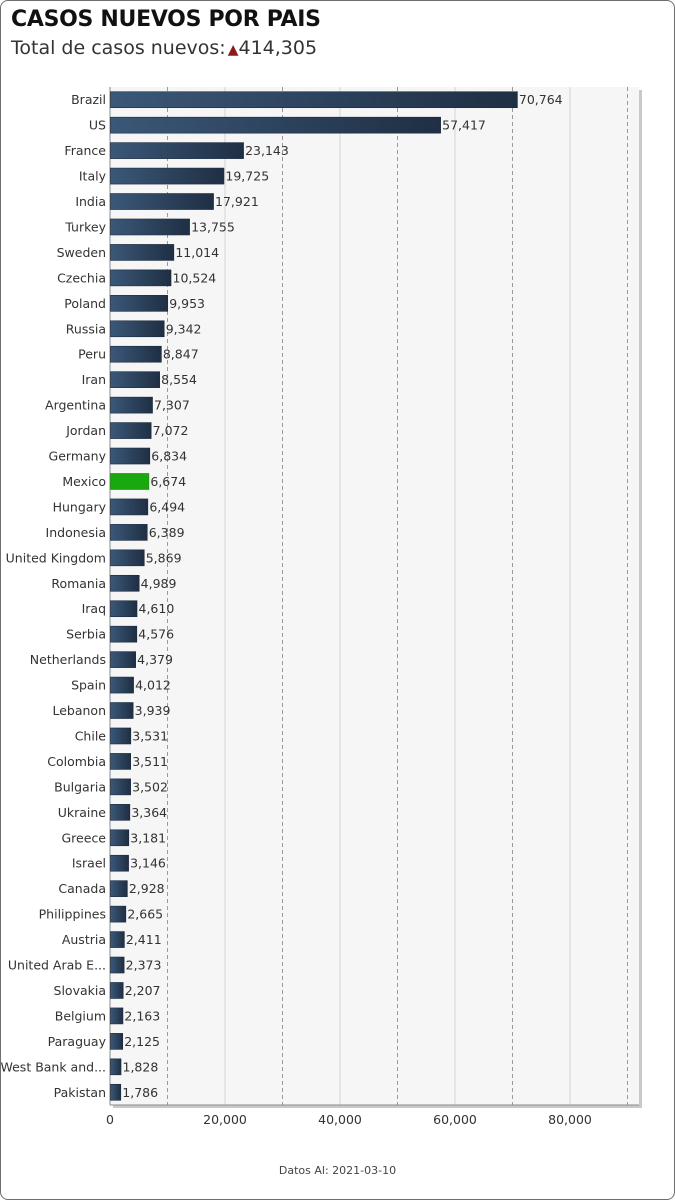  Describe the element at coordinates (337, 1170) in the screenshot. I see `data-date-footer: Datos Al: 2021-03-10` at that location.